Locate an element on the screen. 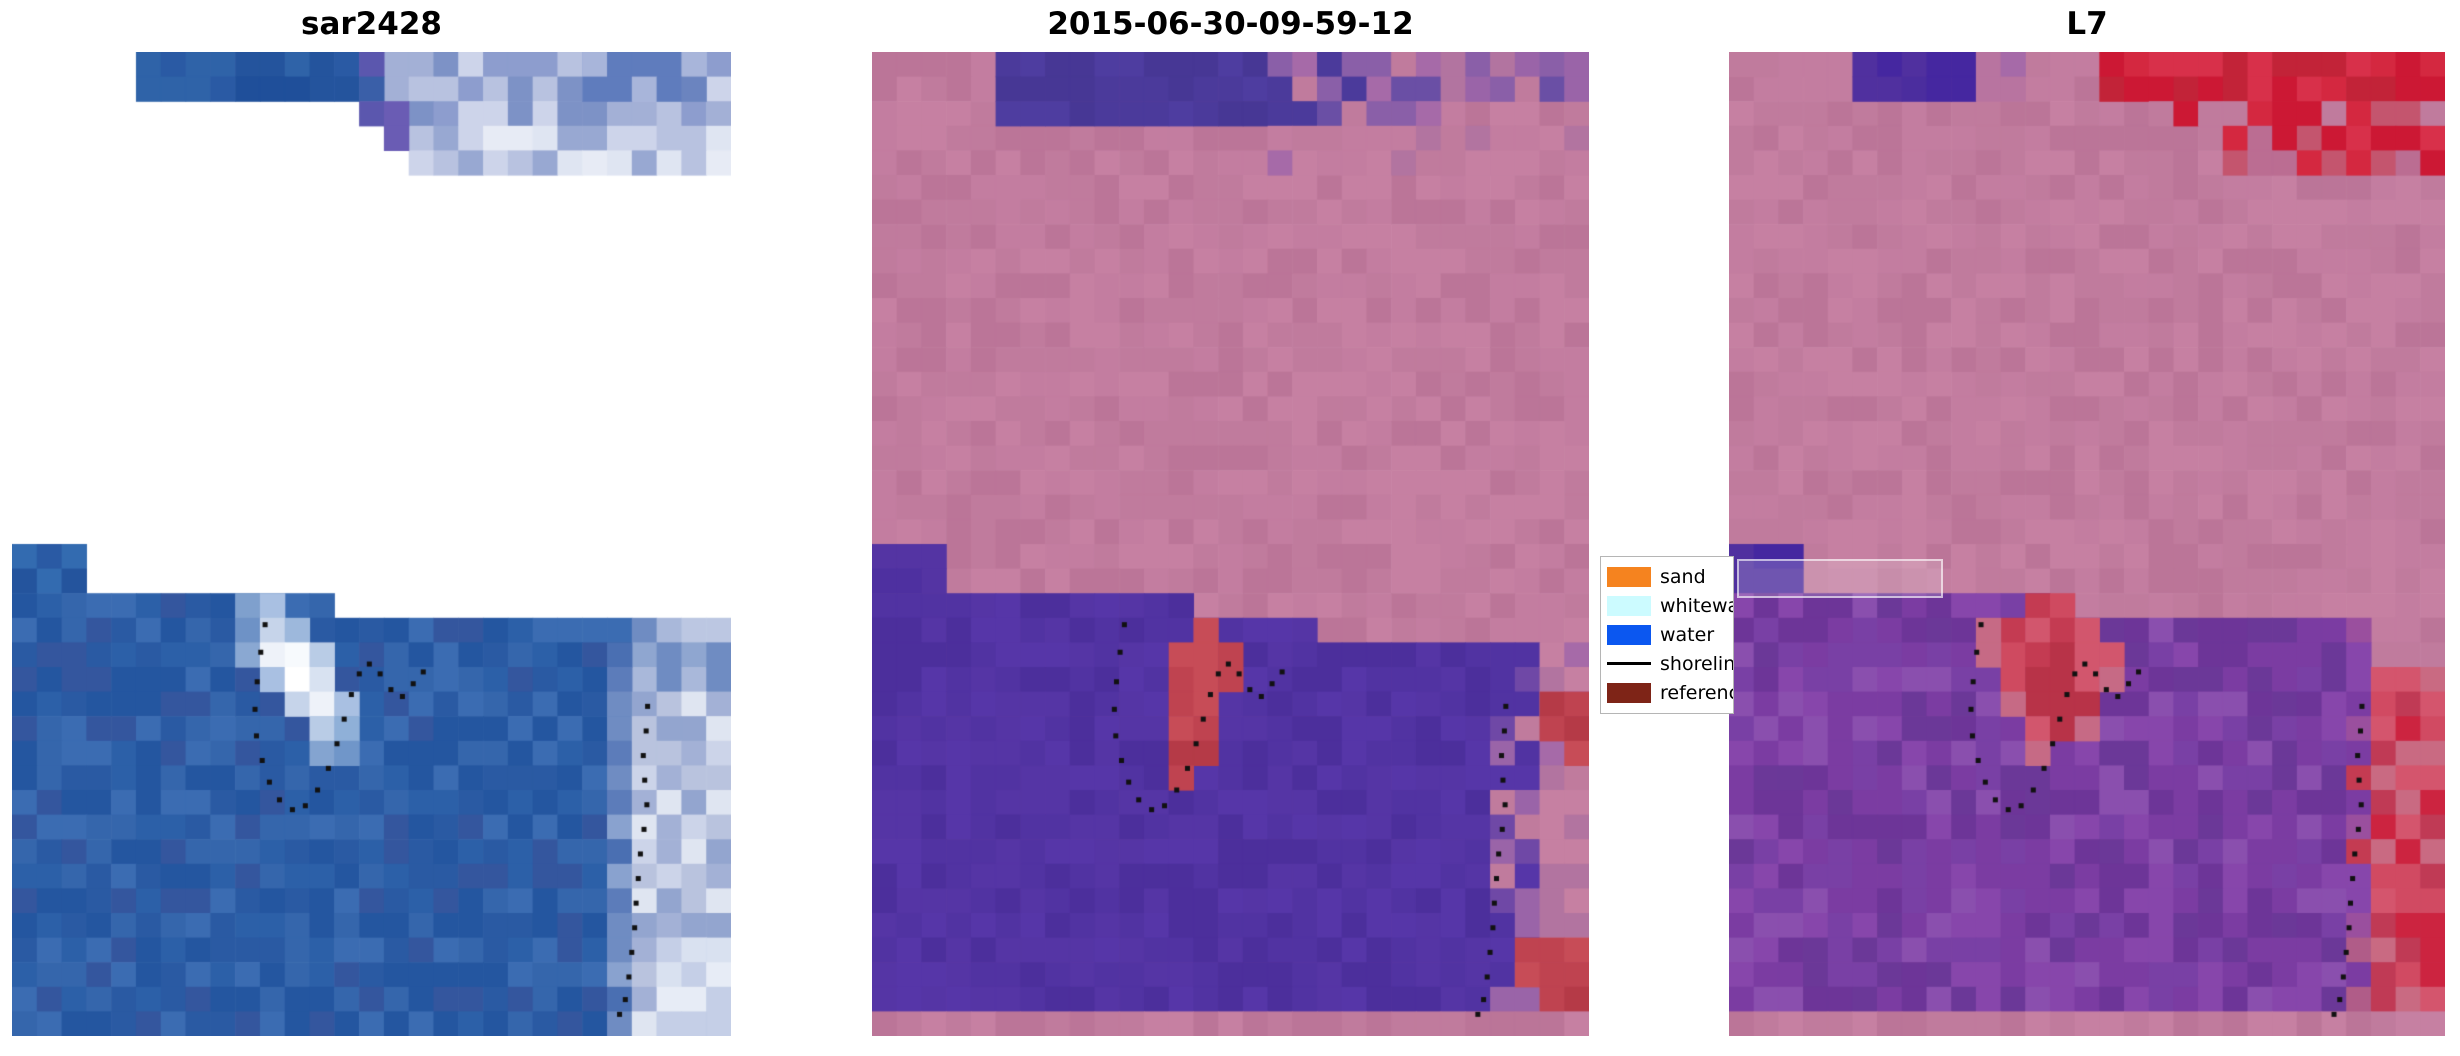  legend-item-whitewater: whitewater is located at coordinates (1670, 605).